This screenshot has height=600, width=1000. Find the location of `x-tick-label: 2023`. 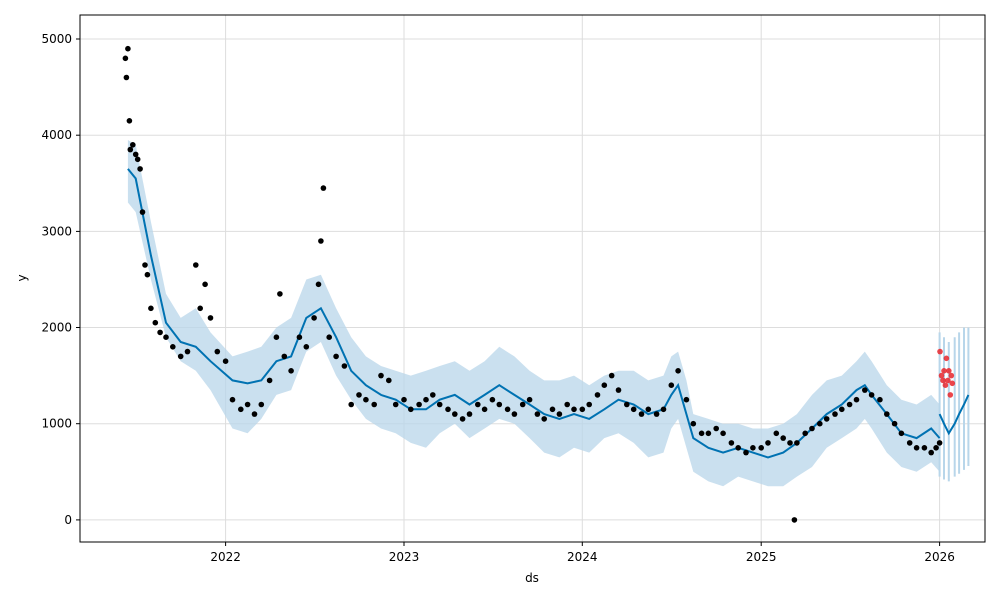

x-tick-label: 2023 is located at coordinates (404, 557).